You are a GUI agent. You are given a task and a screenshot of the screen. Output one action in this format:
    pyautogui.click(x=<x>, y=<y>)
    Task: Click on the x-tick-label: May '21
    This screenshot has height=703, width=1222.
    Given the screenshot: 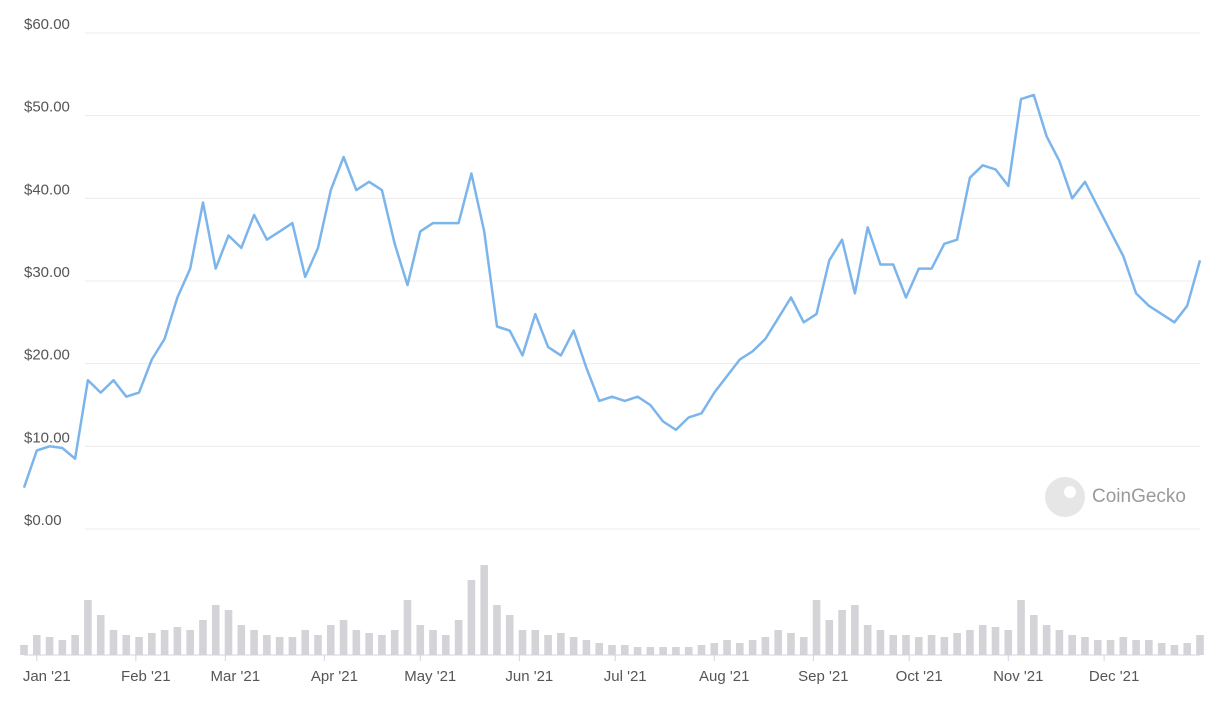 What is the action you would take?
    pyautogui.click(x=430, y=676)
    